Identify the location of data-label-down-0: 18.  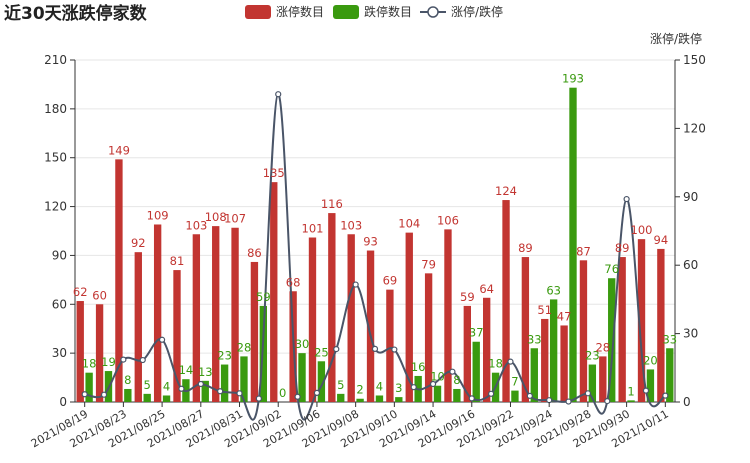
(89, 364).